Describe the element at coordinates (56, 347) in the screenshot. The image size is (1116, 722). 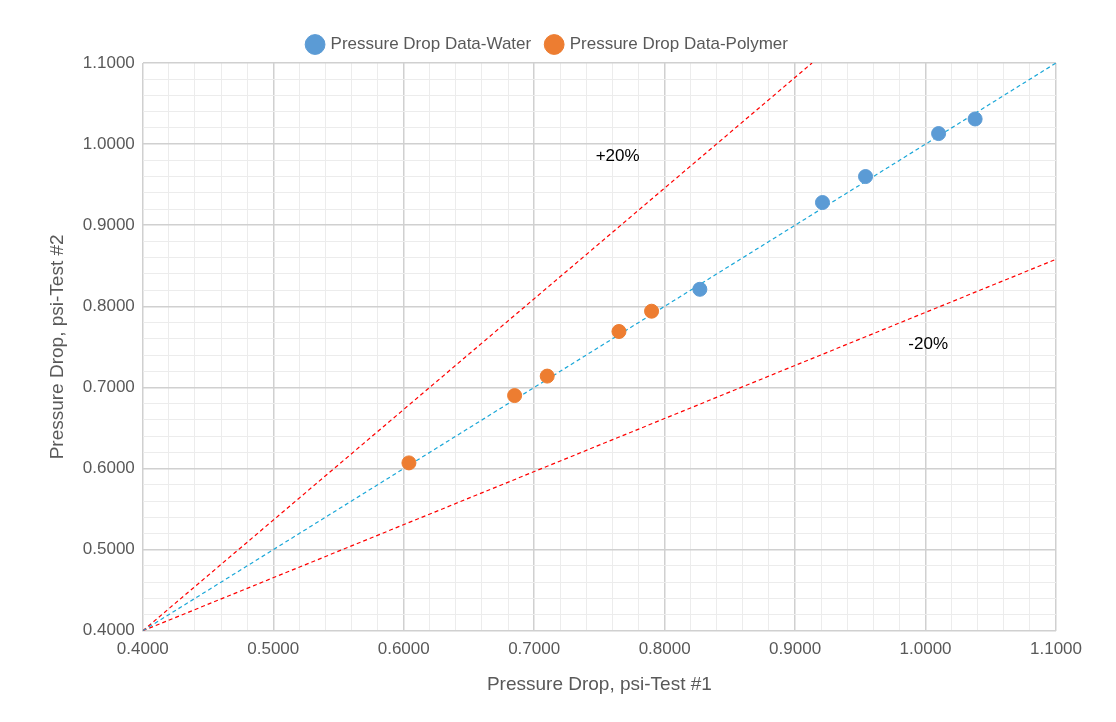
I see `y-axis-title: Pressure Drop, psi-Test #2` at that location.